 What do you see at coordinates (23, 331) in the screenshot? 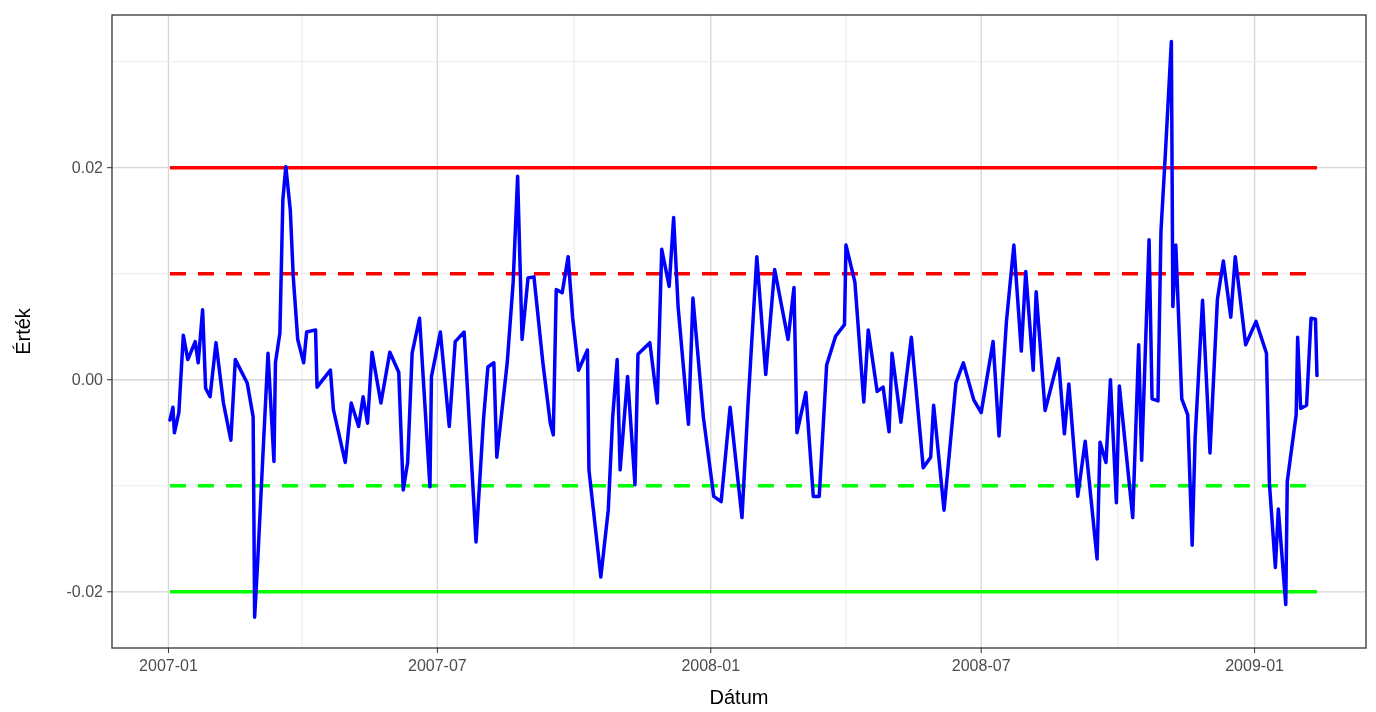
I see `y-axis-title: Érték` at bounding box center [23, 331].